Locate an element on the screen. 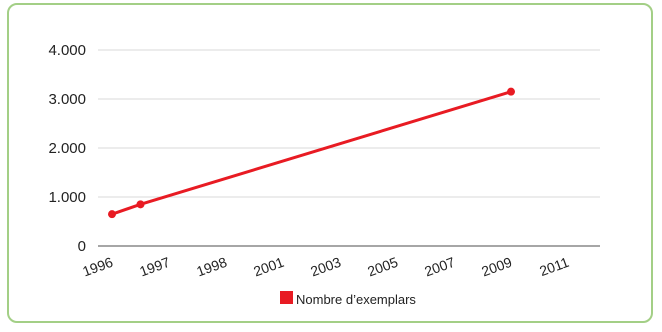  x-tick-label: 1996 is located at coordinates (97, 267).